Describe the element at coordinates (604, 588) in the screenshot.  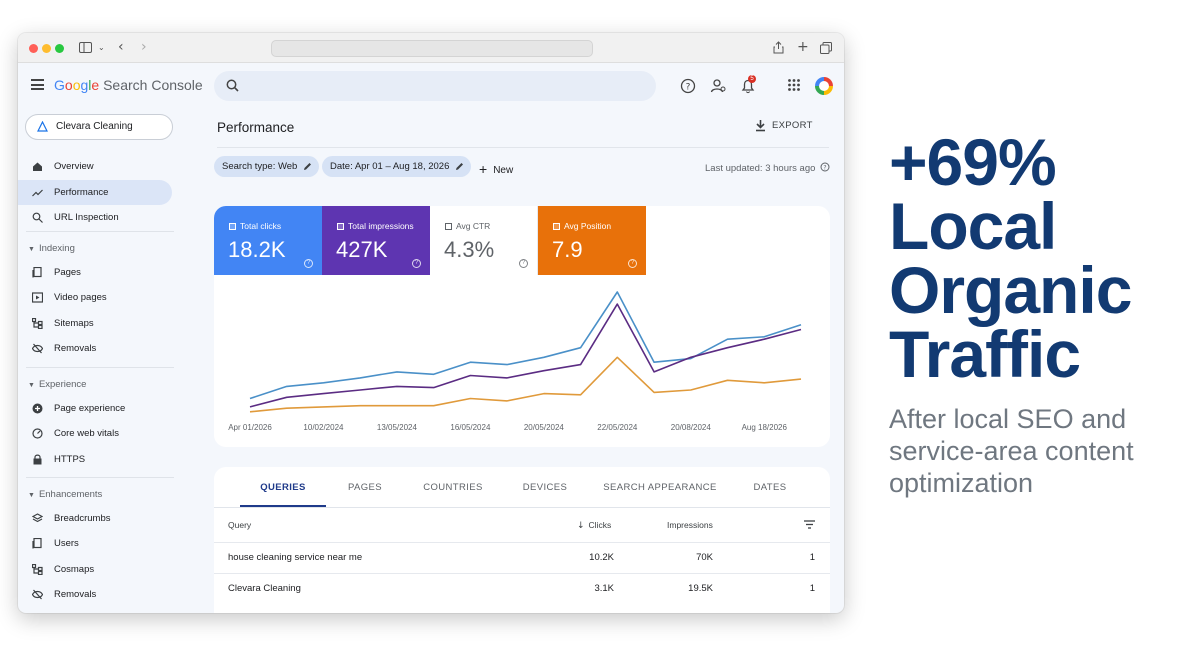
I see `clicks-cell: 3.1K` at that location.